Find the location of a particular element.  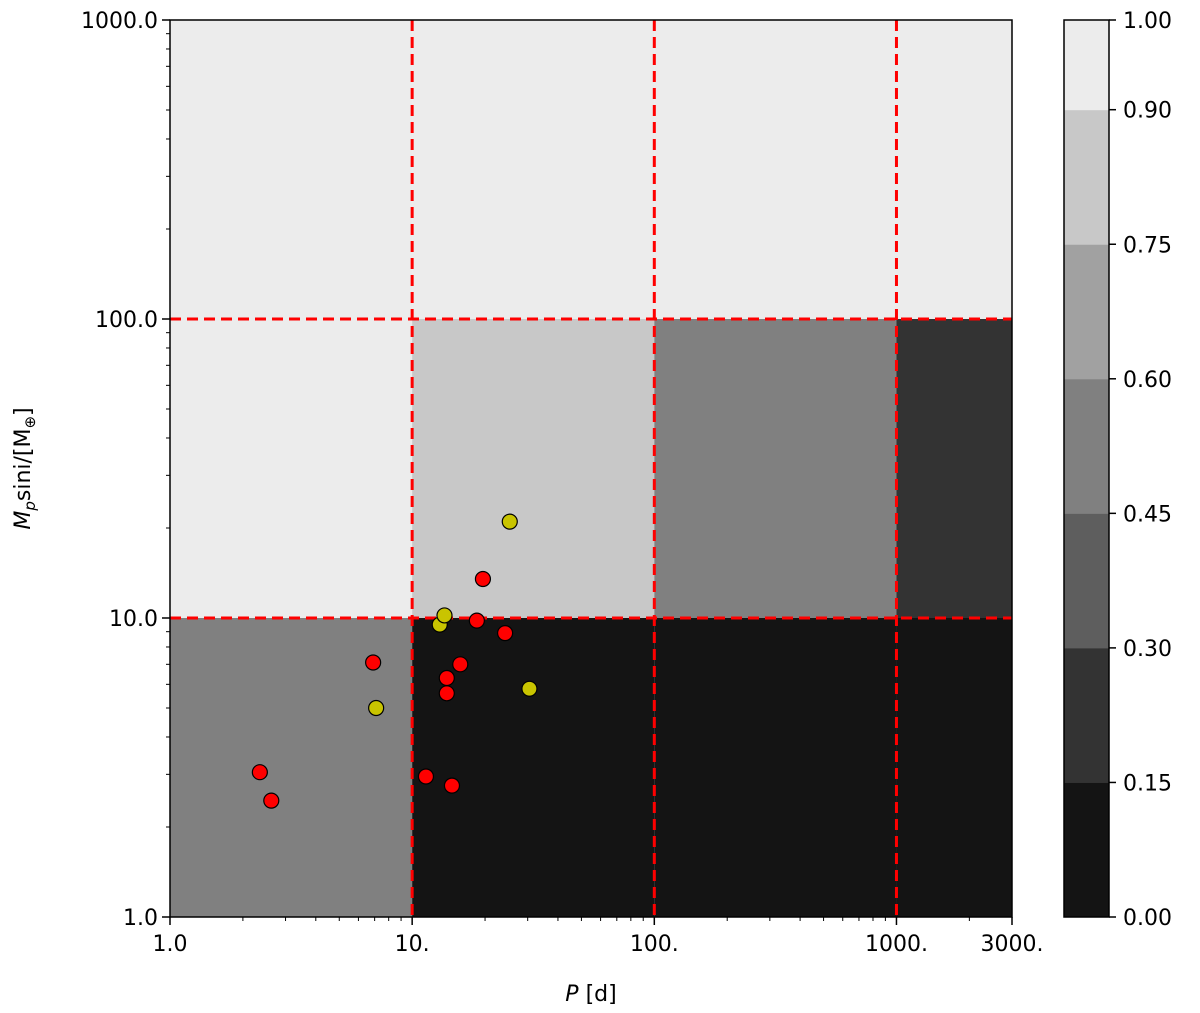

colorbar-tick-label-1: 0.15 is located at coordinates (1147, 783).